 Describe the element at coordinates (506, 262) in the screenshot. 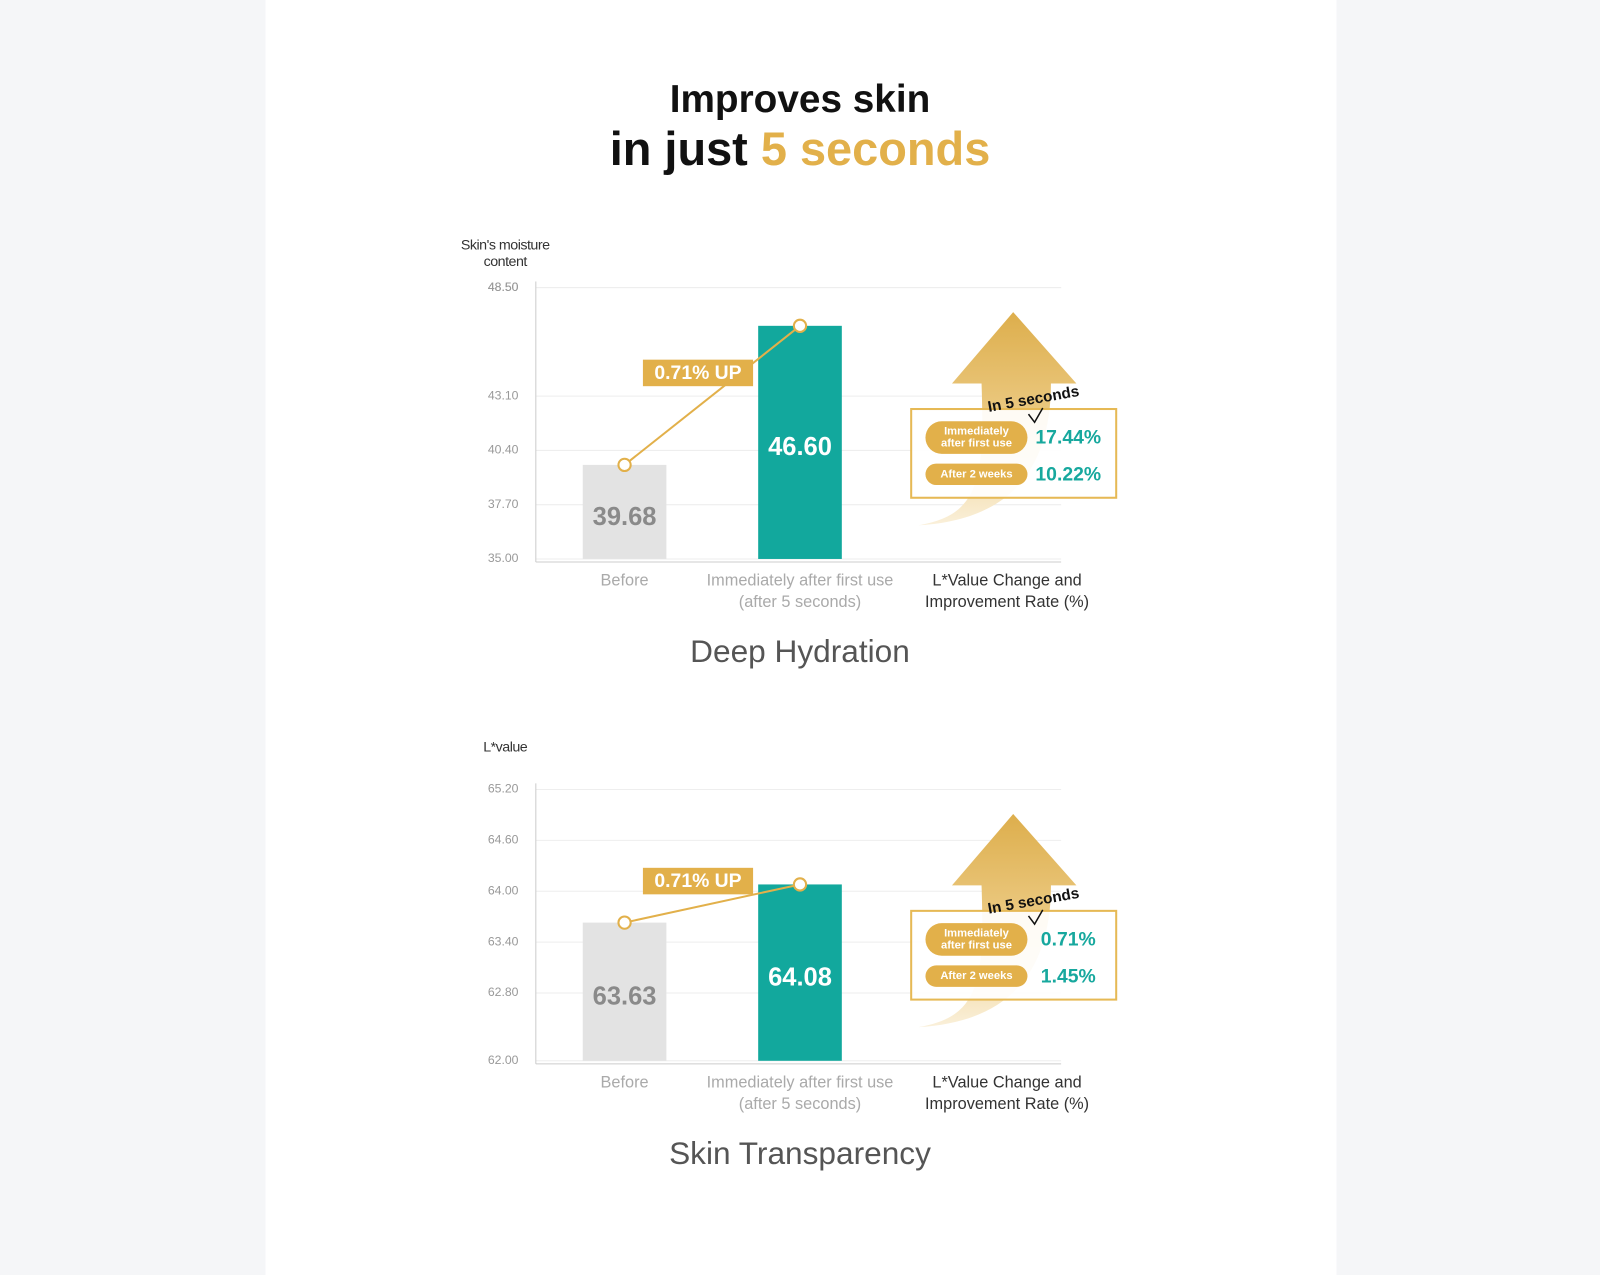

I see `y-axis-label: content` at that location.